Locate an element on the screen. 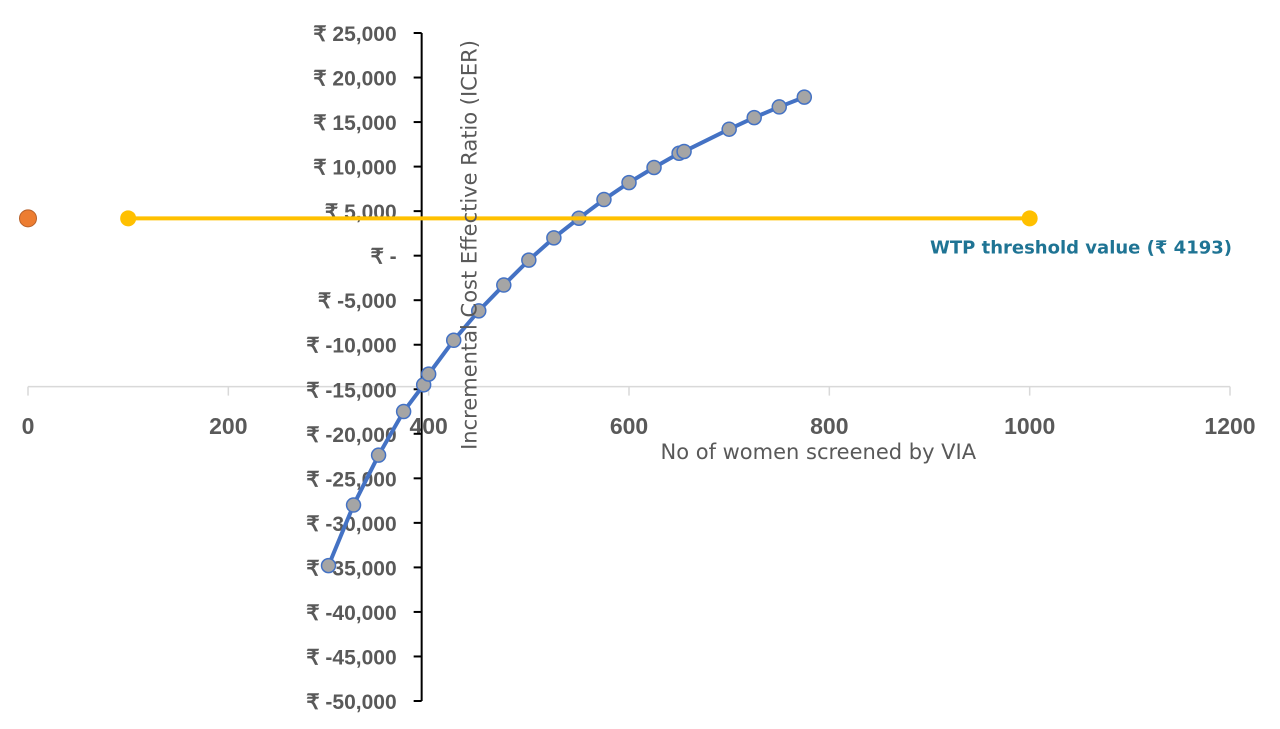 The height and width of the screenshot is (729, 1280). x-tick-marks is located at coordinates (629, 391).